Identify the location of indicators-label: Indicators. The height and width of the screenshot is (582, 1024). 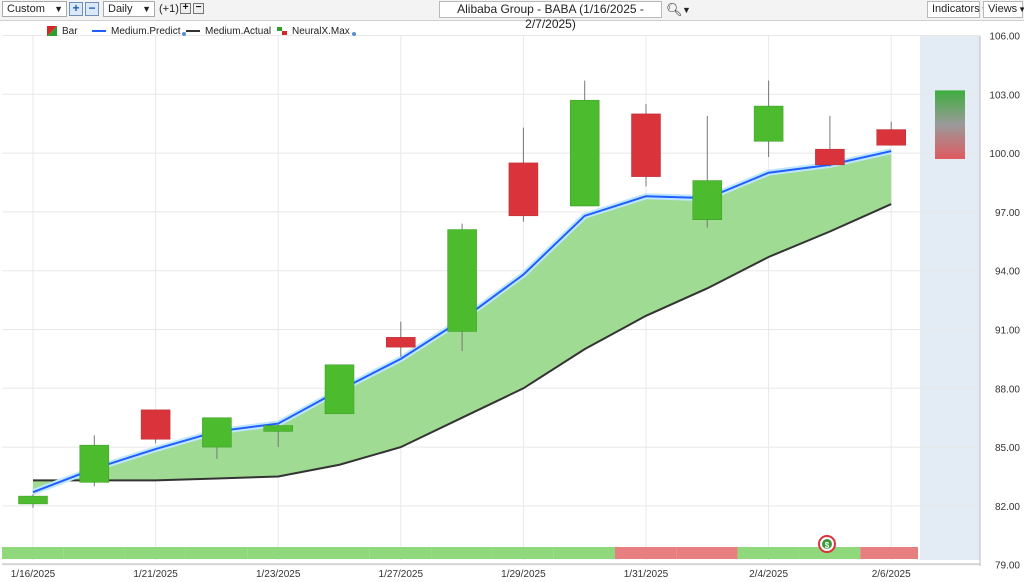
(956, 9).